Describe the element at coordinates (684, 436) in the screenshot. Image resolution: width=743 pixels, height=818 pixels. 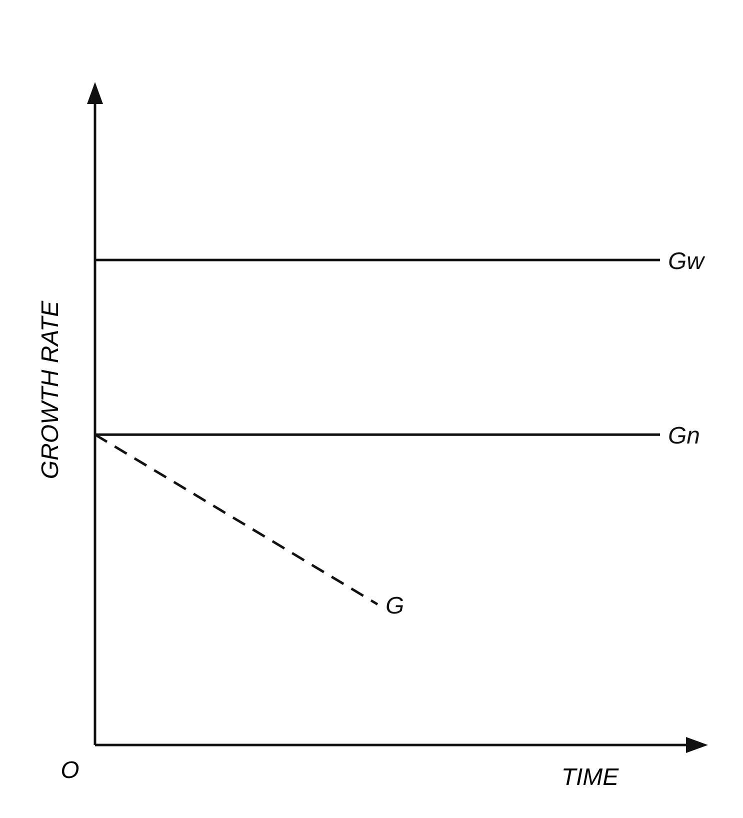
I see `series-label: Gn` at that location.